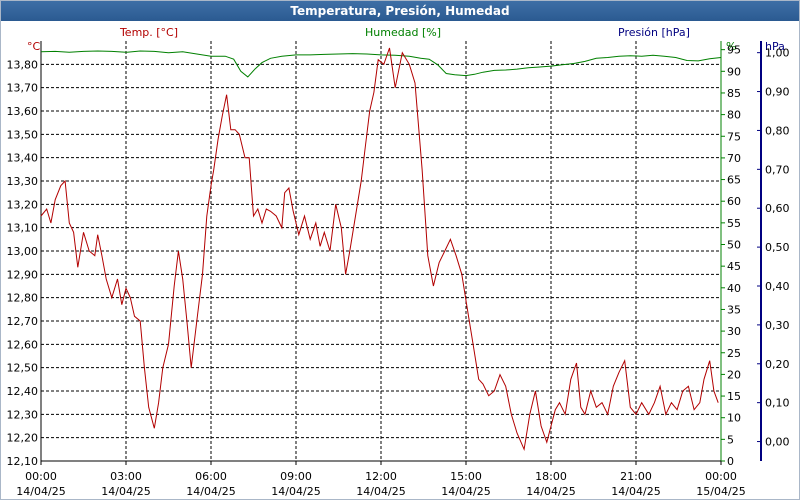 The image size is (800, 501). Describe the element at coordinates (734, 223) in the screenshot. I see `humidity-tick-label: 55` at that location.